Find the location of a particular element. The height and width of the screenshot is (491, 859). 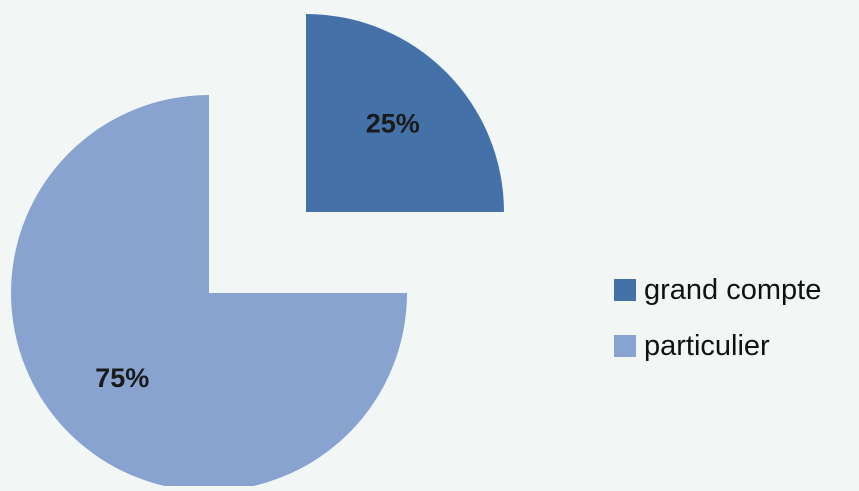

pie-slice-grand-compte is located at coordinates (405, 113).